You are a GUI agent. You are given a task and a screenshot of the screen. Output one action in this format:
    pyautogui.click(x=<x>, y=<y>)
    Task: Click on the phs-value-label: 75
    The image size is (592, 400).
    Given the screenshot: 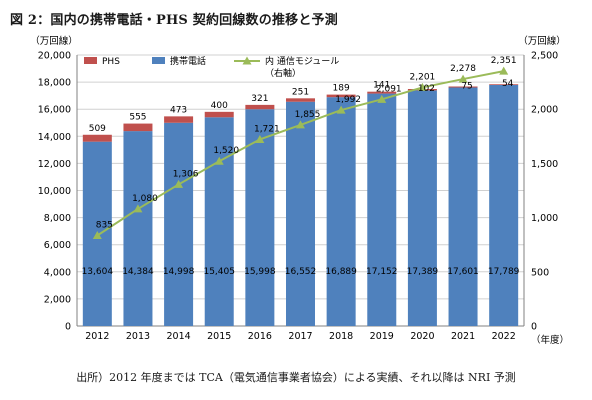 What is the action you would take?
    pyautogui.click(x=466, y=86)
    